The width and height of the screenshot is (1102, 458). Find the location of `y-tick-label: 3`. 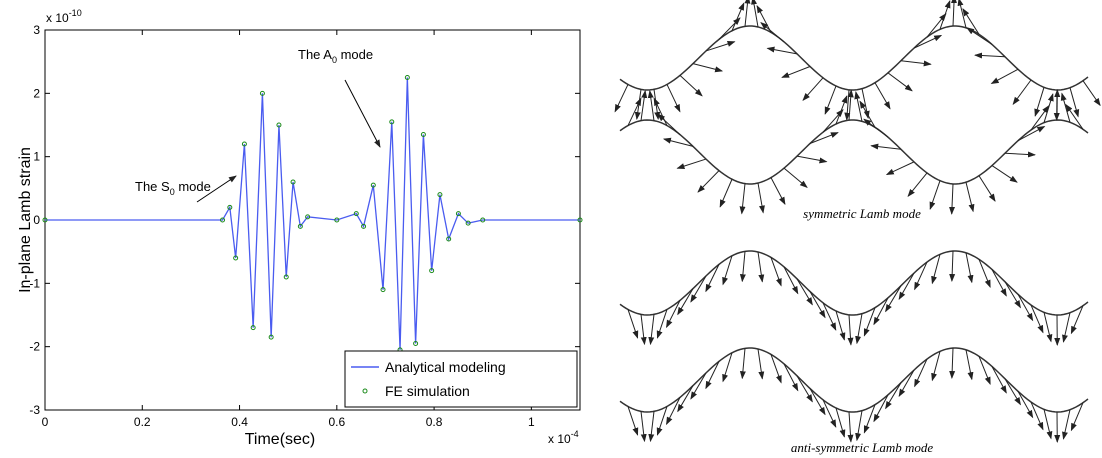

y-tick-label: 3 is located at coordinates (36, 30).